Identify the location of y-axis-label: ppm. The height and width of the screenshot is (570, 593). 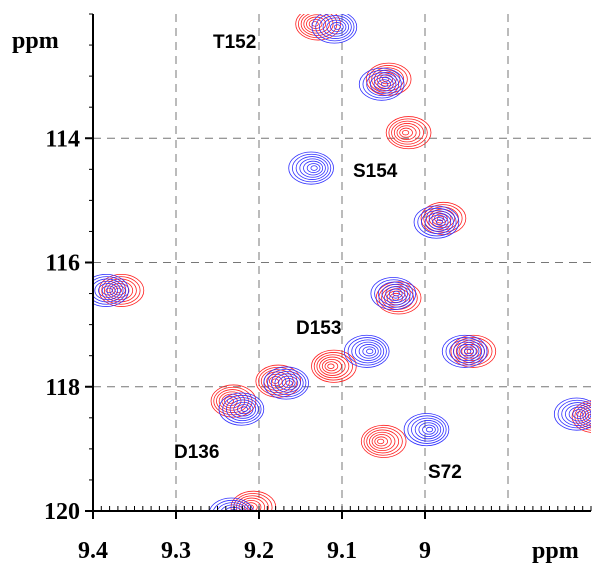
(35, 41).